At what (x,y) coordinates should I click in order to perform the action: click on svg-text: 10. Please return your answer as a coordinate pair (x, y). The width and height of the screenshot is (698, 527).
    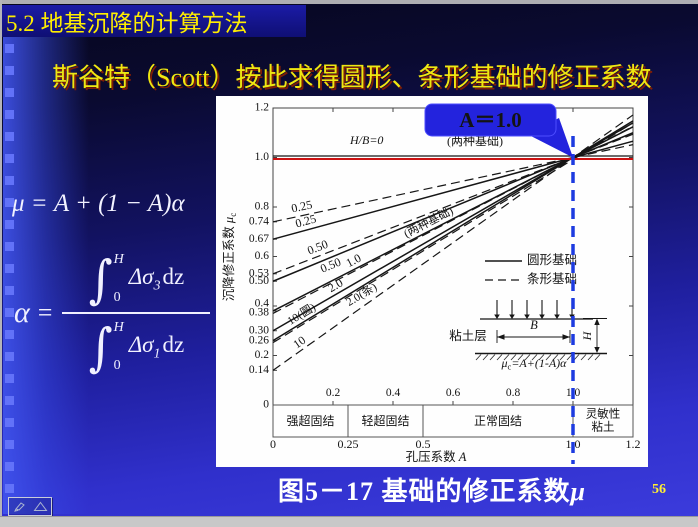
    Looking at the image, I should click on (299, 342).